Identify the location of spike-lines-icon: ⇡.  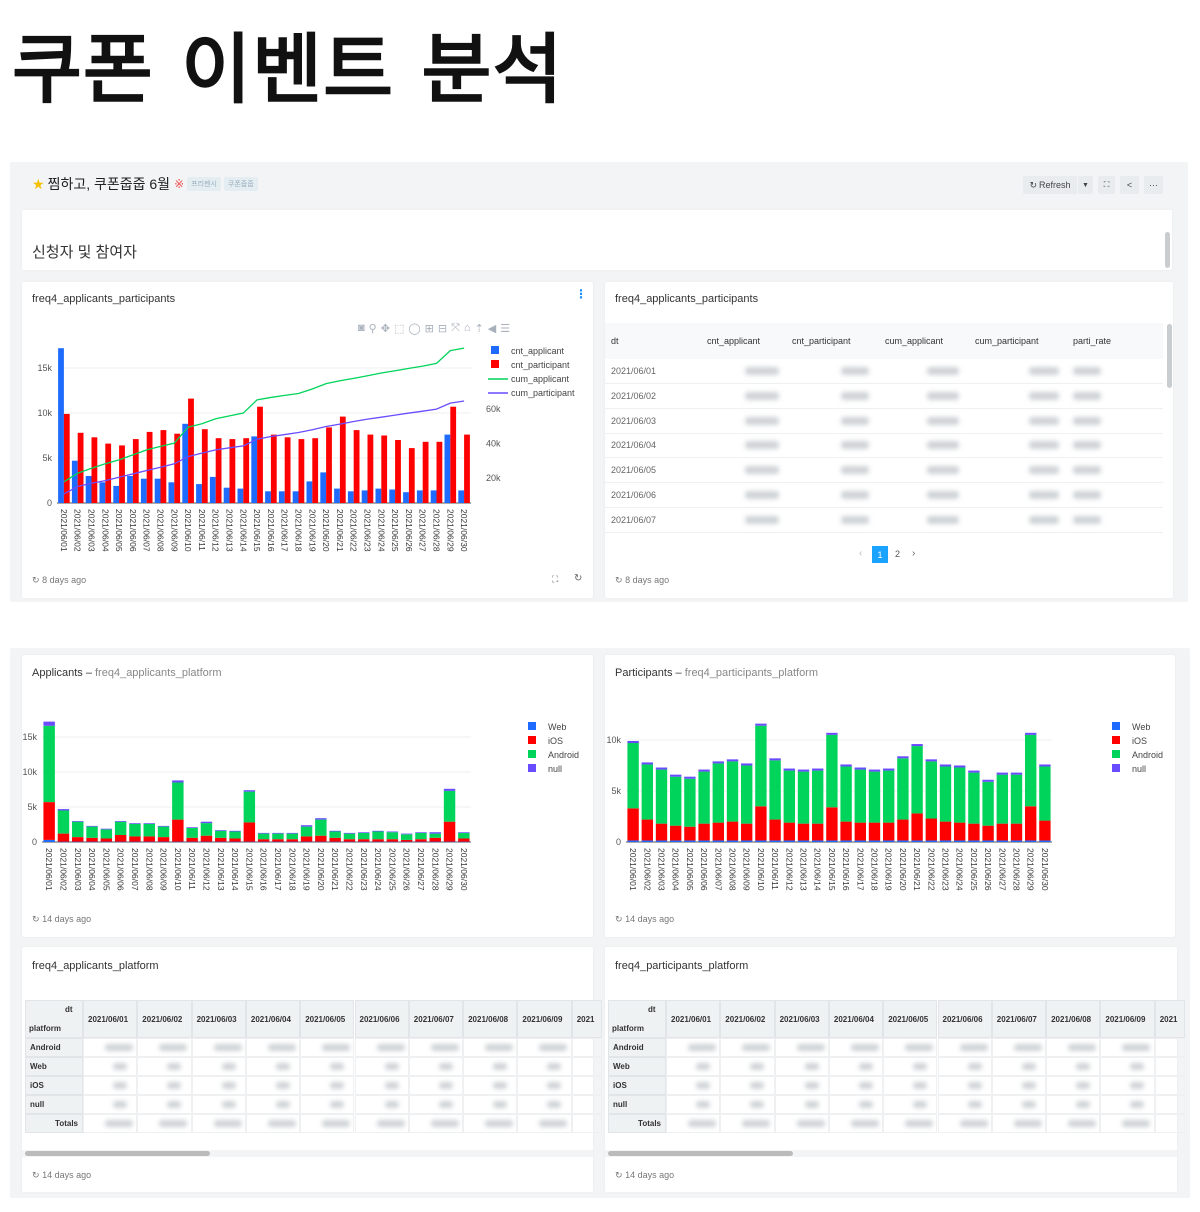
(479, 329).